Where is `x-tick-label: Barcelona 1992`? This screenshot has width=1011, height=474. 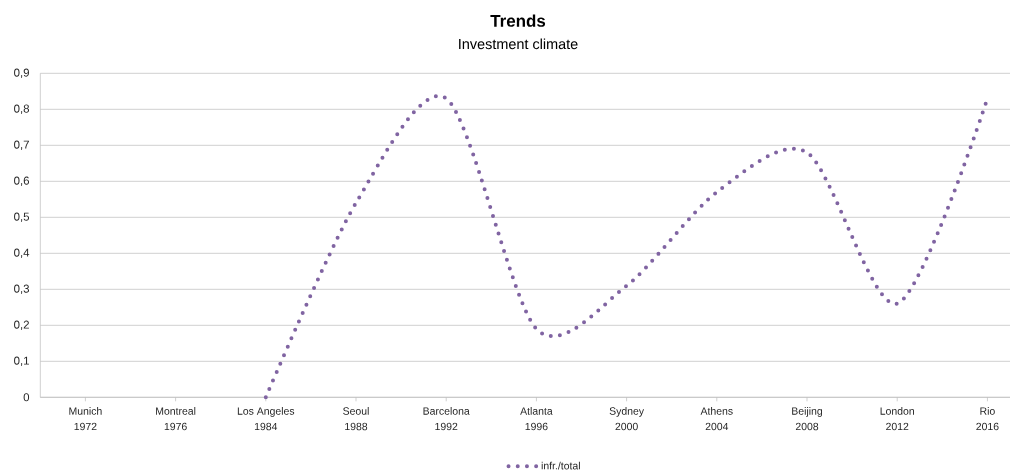 x-tick-label: Barcelona 1992 is located at coordinates (446, 419).